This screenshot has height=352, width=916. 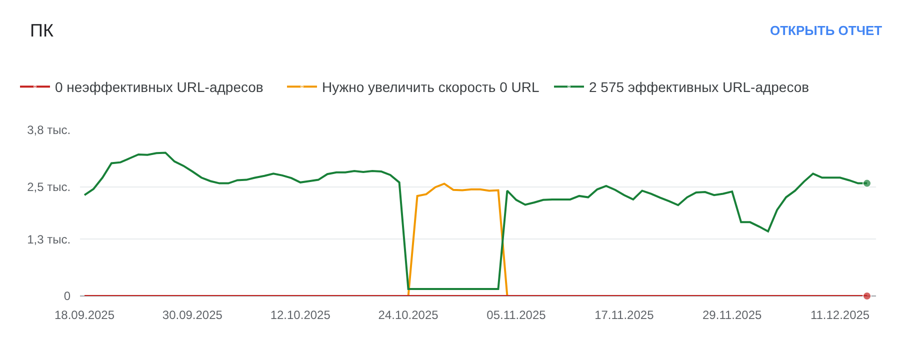 What do you see at coordinates (624, 315) in the screenshot?
I see `x-tick-label: 17.11.2025` at bounding box center [624, 315].